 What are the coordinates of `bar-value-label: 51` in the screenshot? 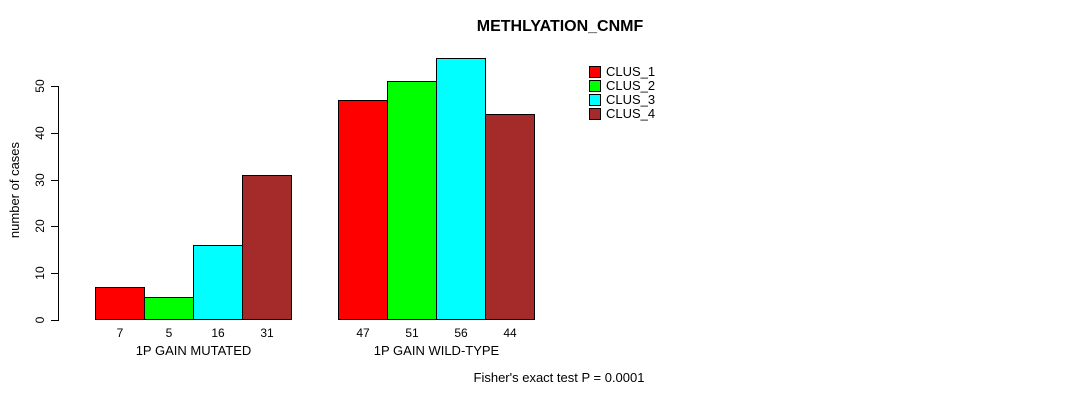 It's located at (412, 333).